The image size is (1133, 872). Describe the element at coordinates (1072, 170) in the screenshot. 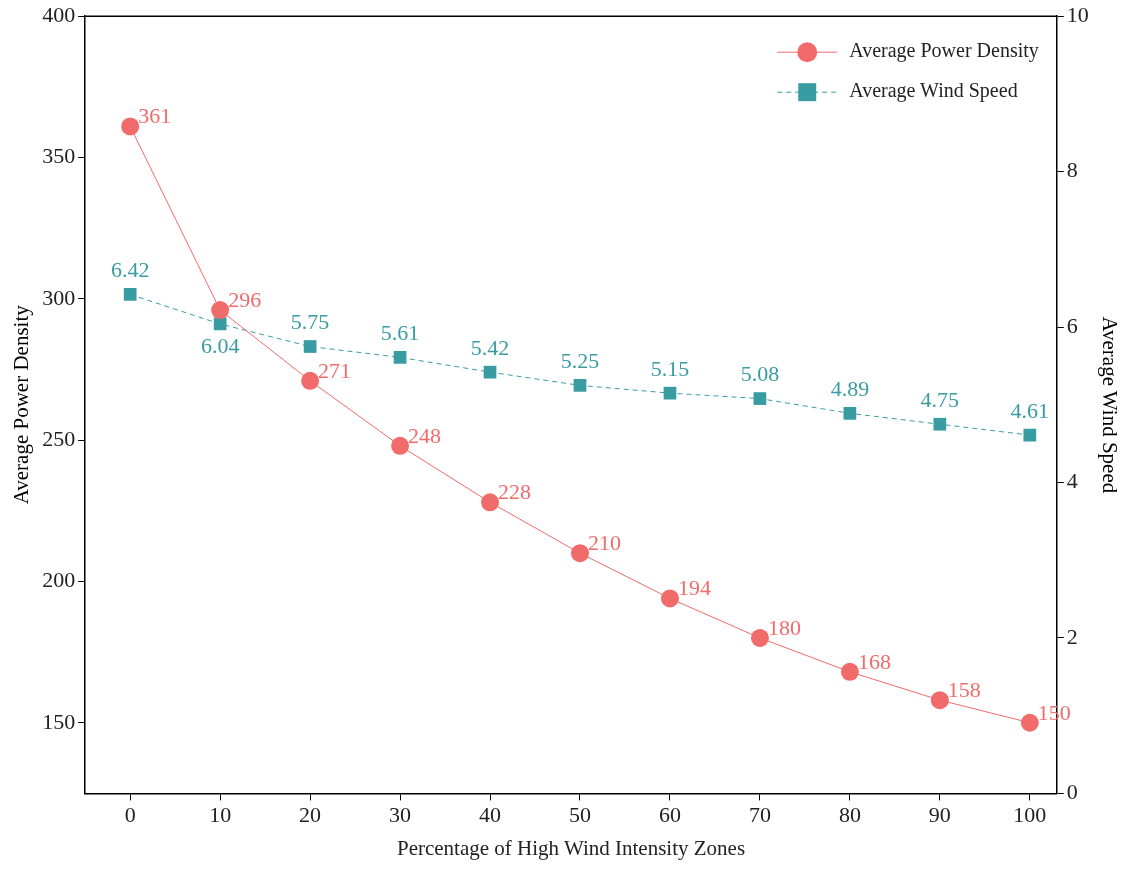

I see `y2-tick-label: 8` at that location.